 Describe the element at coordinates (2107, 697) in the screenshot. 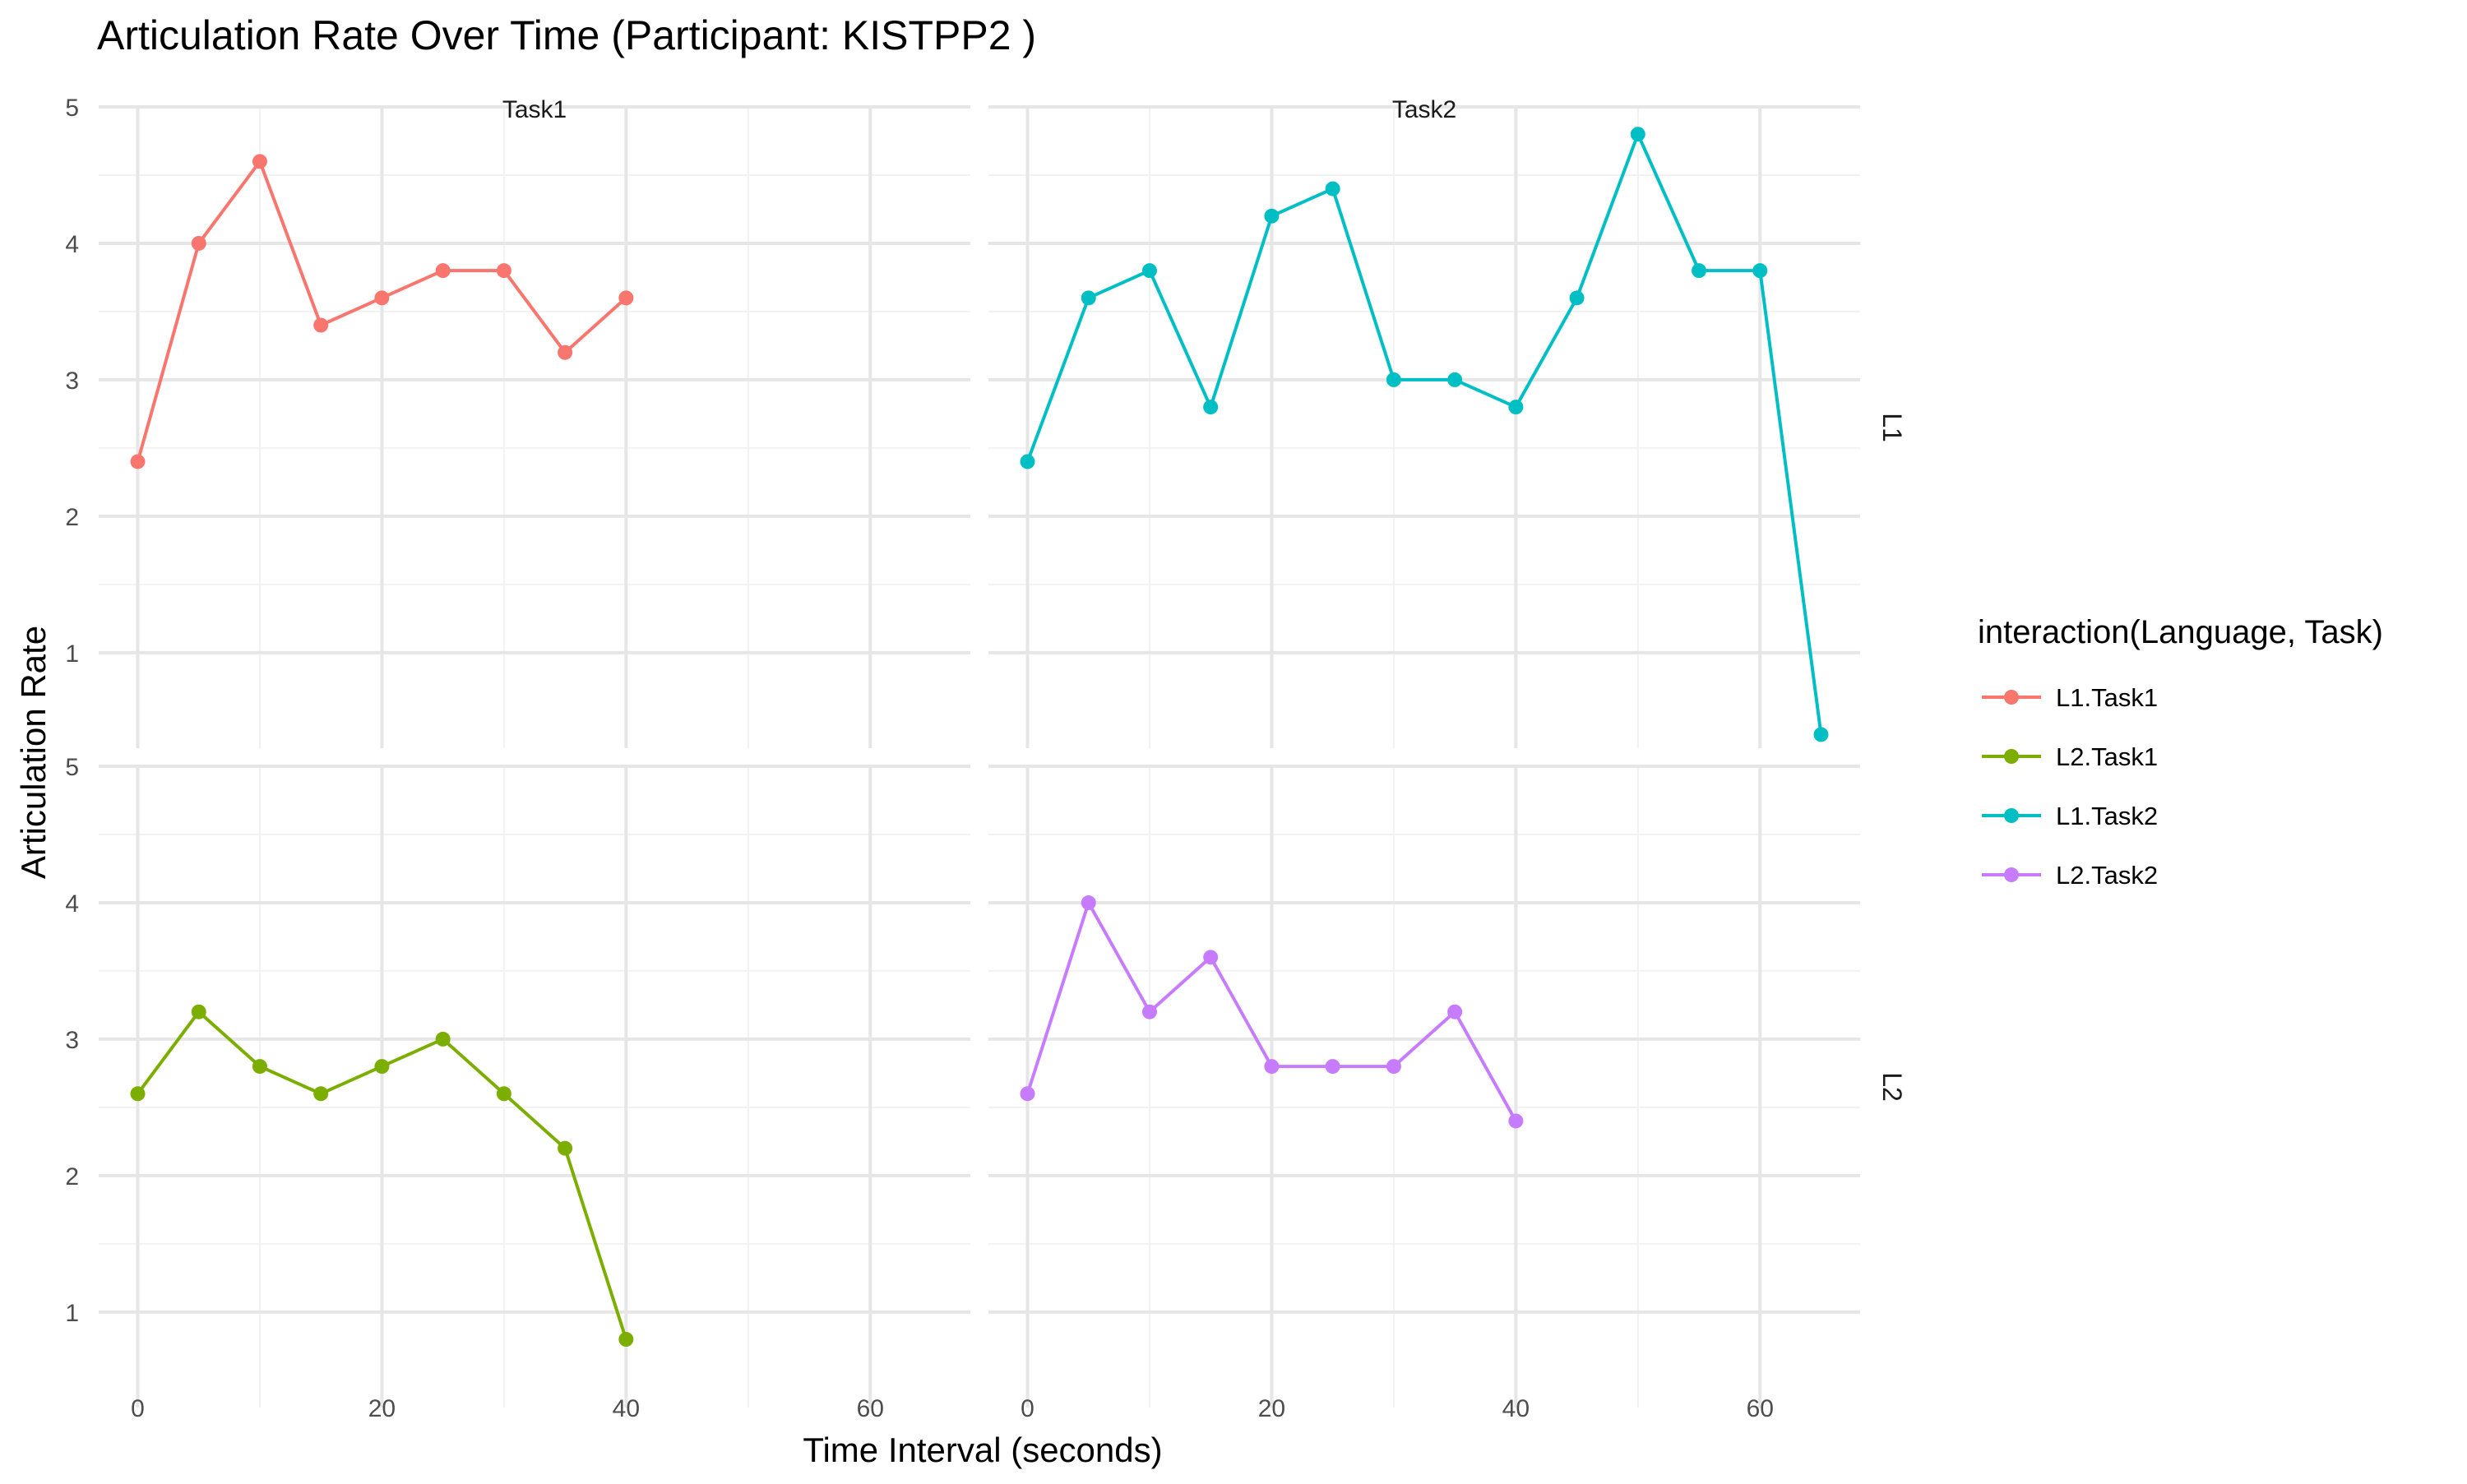

I see `legend-item-label: L1.Task1` at that location.